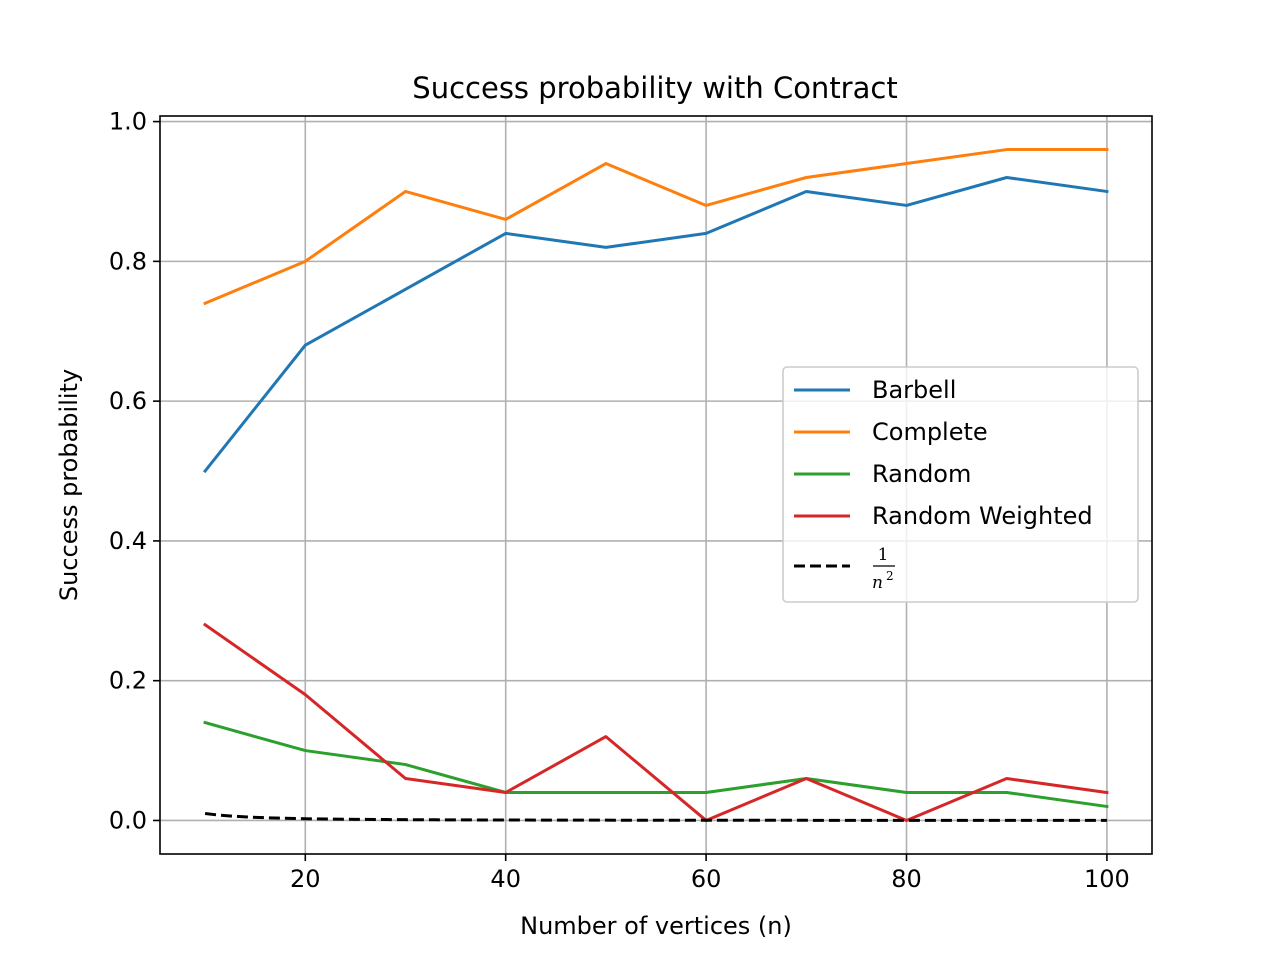  What do you see at coordinates (128, 681) in the screenshot?
I see `y-tick-label: 0.2` at bounding box center [128, 681].